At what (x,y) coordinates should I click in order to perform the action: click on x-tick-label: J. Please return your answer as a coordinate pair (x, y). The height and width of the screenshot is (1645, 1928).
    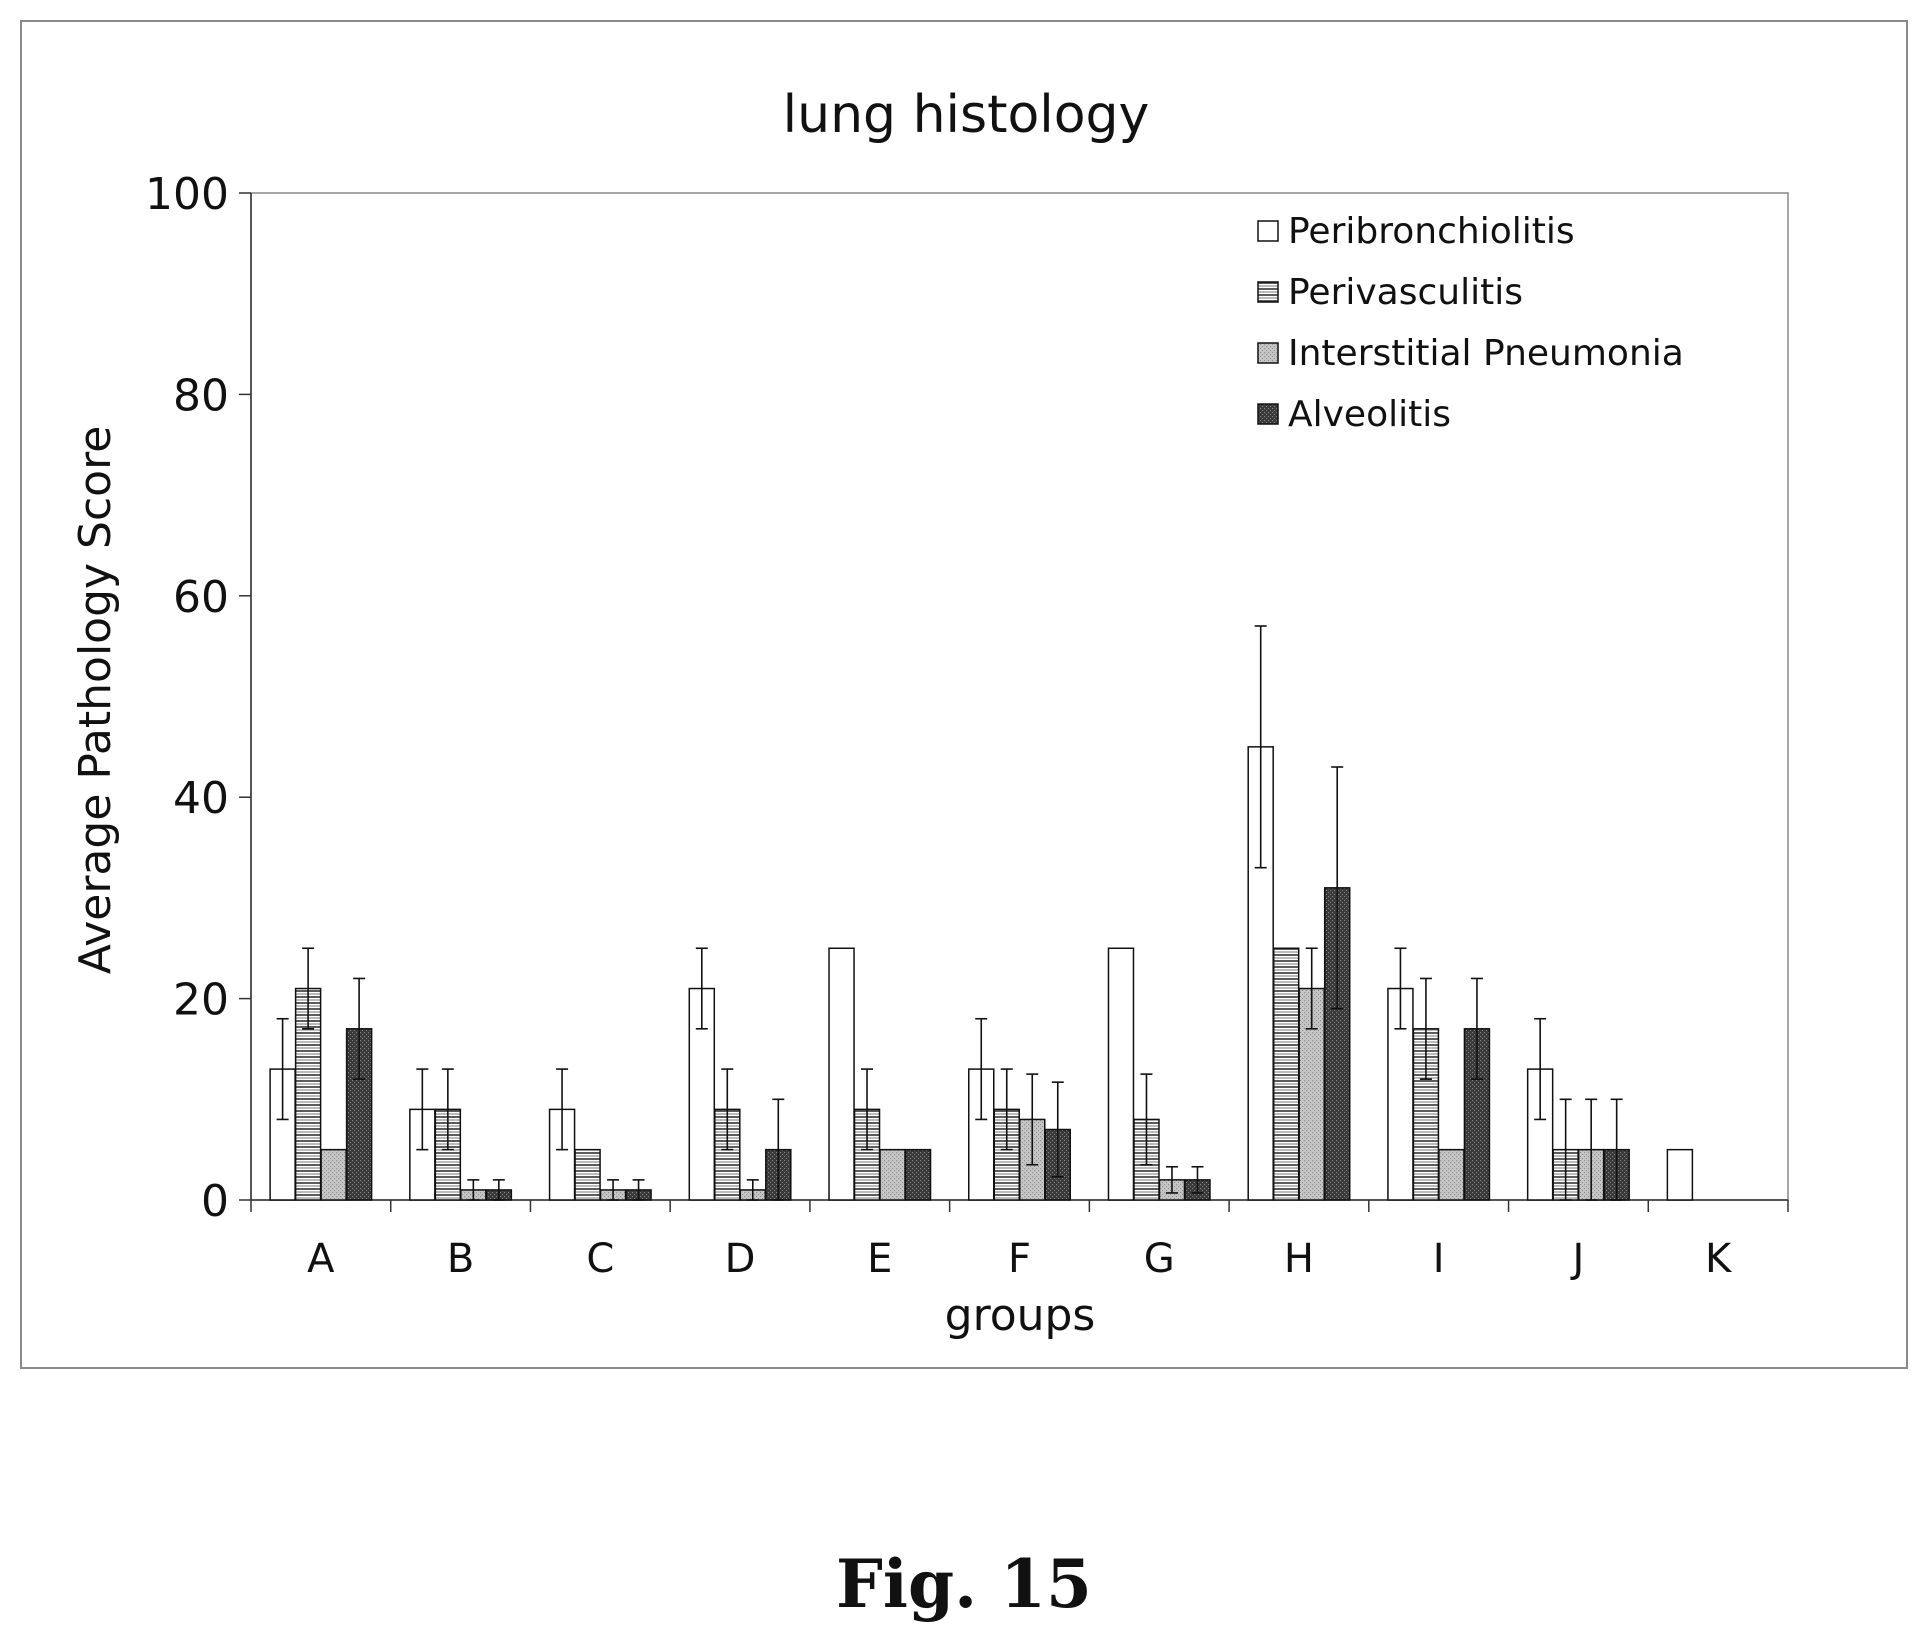
    Looking at the image, I should click on (1577, 1259).